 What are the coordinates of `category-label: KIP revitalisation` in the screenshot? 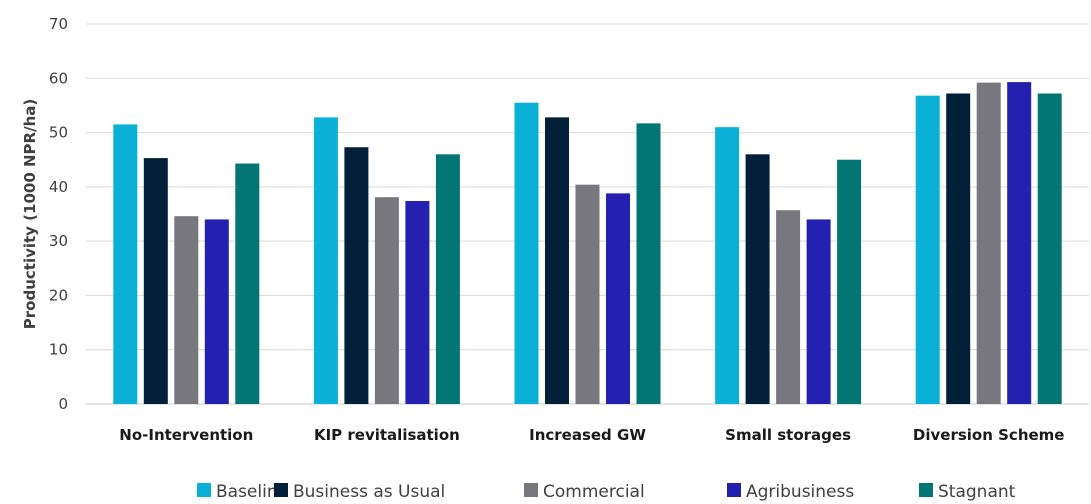 It's located at (387, 435).